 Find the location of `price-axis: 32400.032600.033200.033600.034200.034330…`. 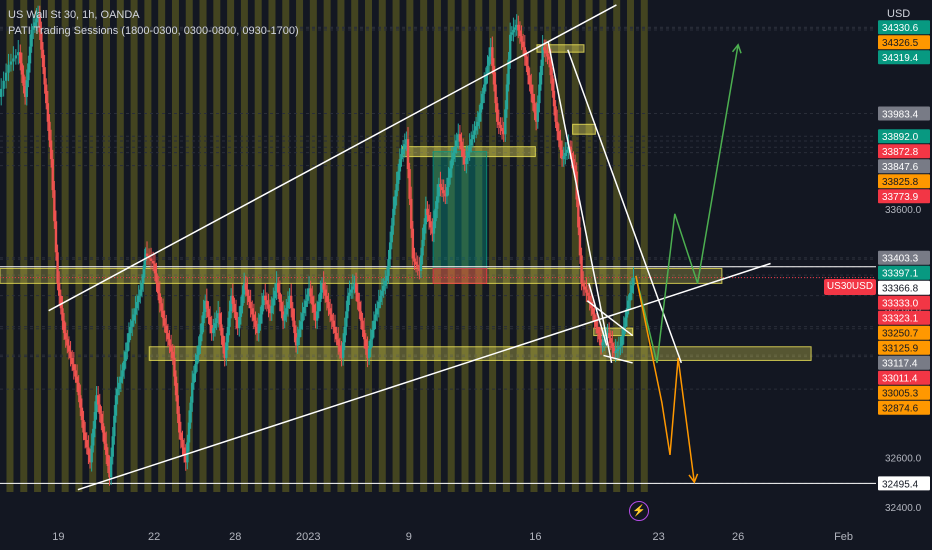

price-axis: 32400.032600.033200.033600.034200.034330… is located at coordinates (904, 275).